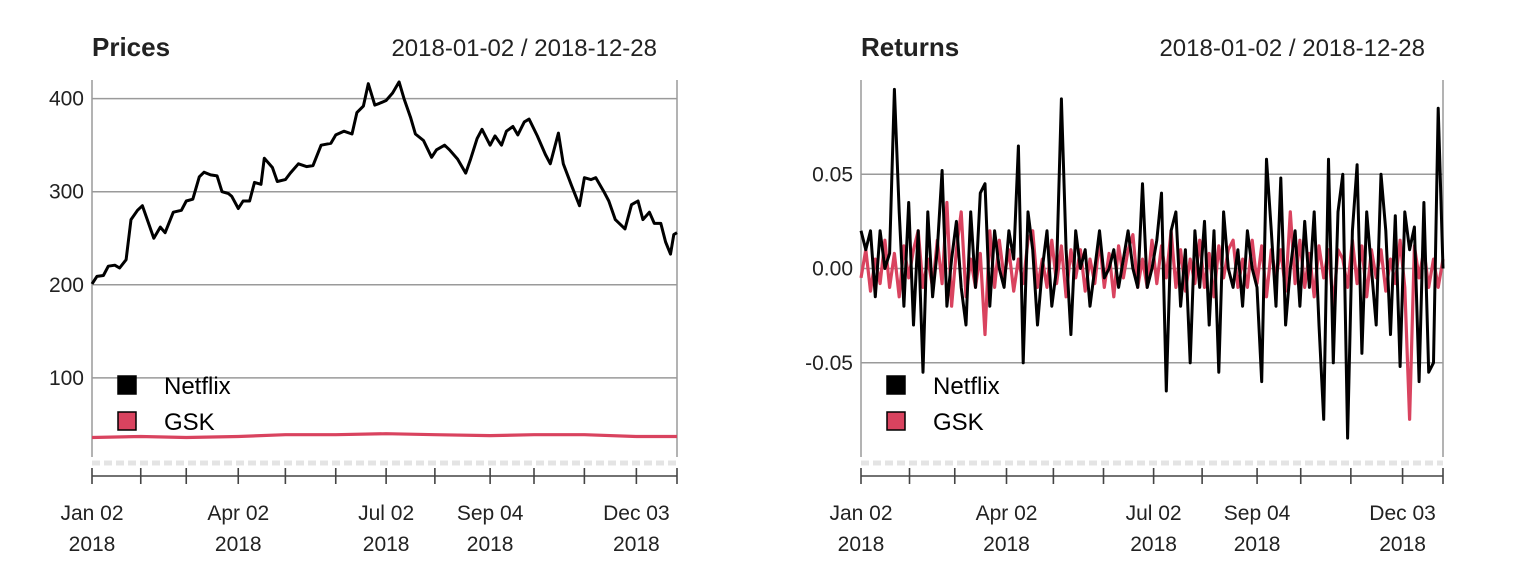 This screenshot has width=1536, height=576. What do you see at coordinates (860, 513) in the screenshot?
I see `returns-x-tick-label: Jan 02` at bounding box center [860, 513].